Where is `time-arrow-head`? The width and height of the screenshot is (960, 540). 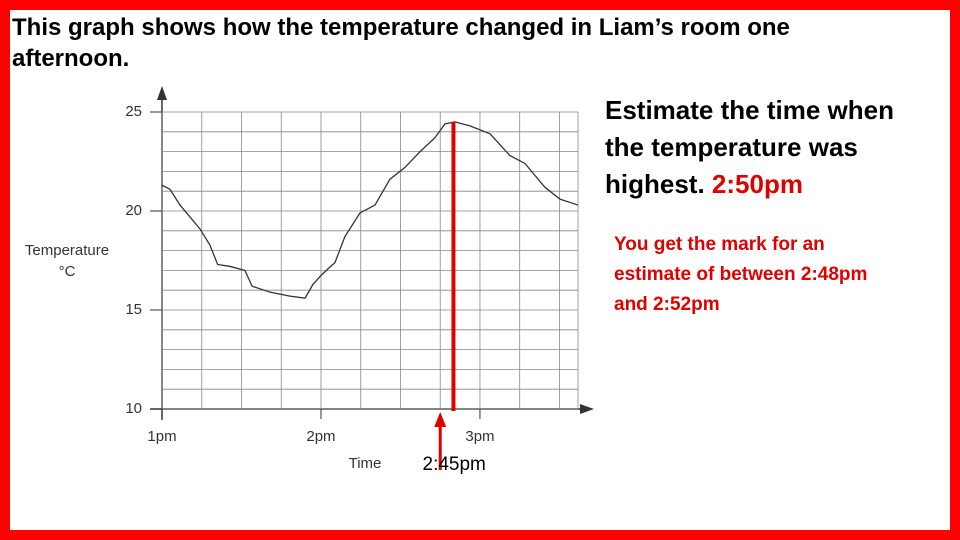 time-arrow-head is located at coordinates (440, 419).